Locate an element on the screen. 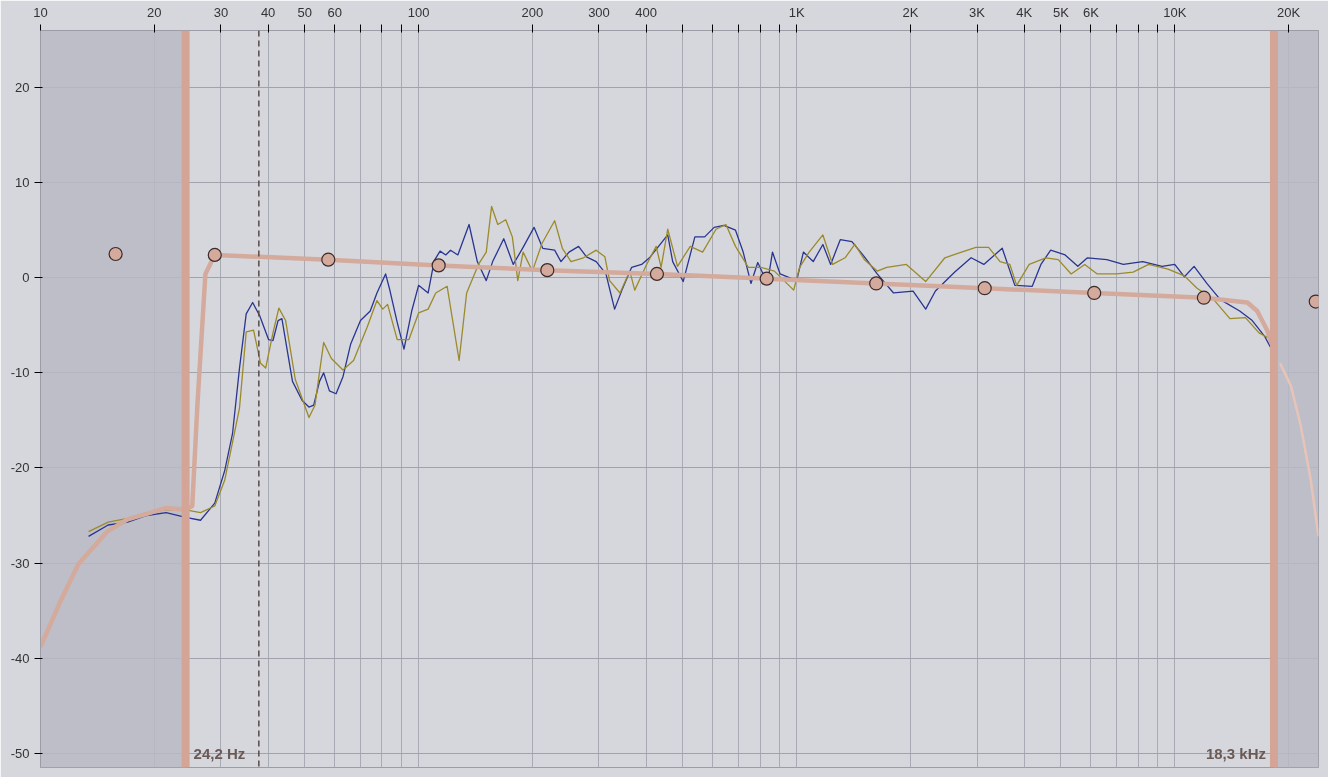 This screenshot has height=777, width=1328. x-tick-label: 60 is located at coordinates (334, 12).